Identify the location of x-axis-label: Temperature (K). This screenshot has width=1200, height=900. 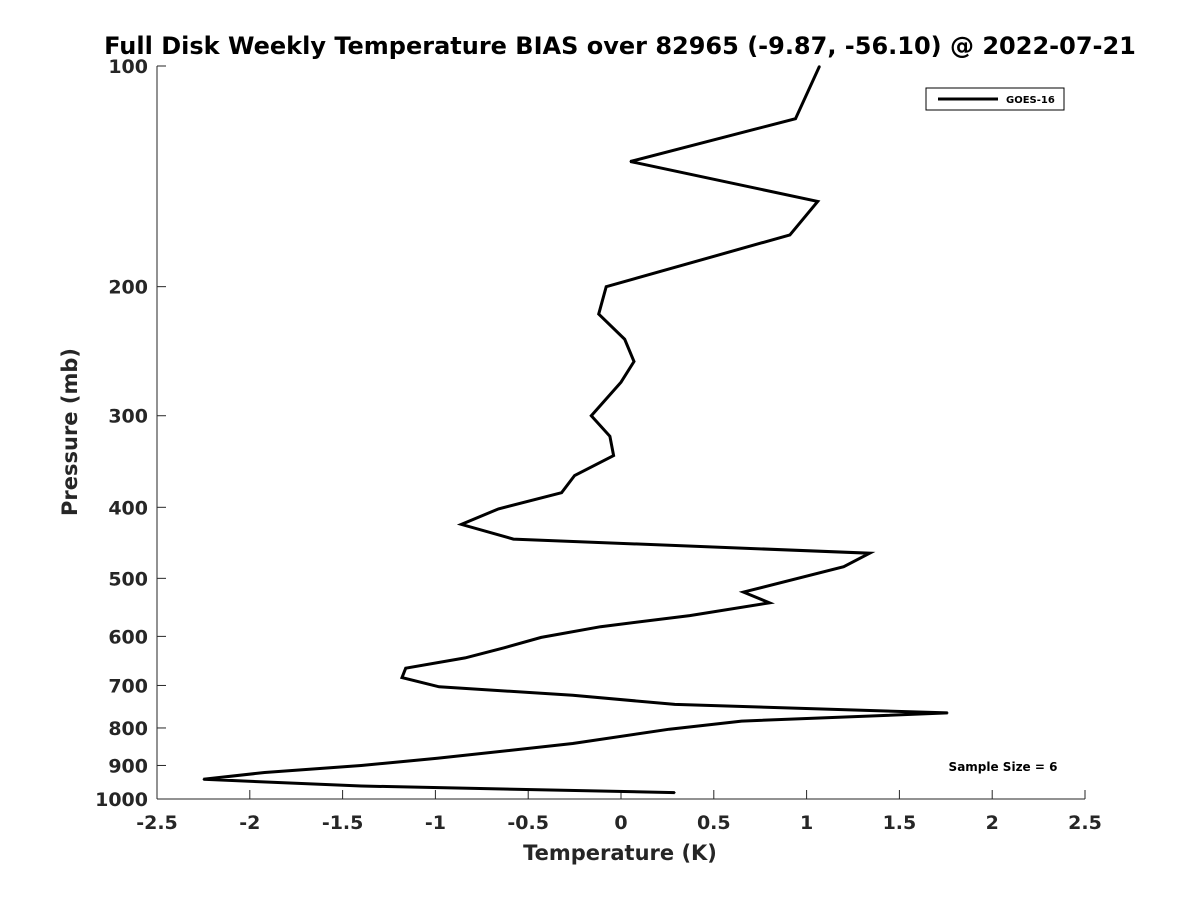
(620, 853).